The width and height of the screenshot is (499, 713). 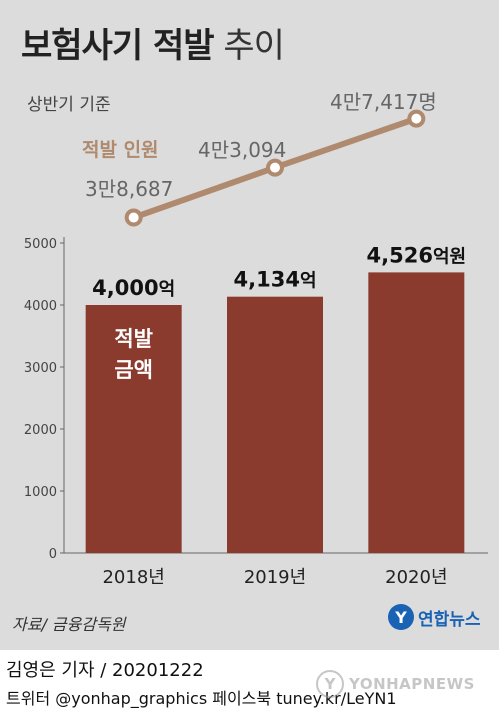 I want to click on bar-value-unit: 억원, so click(x=449, y=256).